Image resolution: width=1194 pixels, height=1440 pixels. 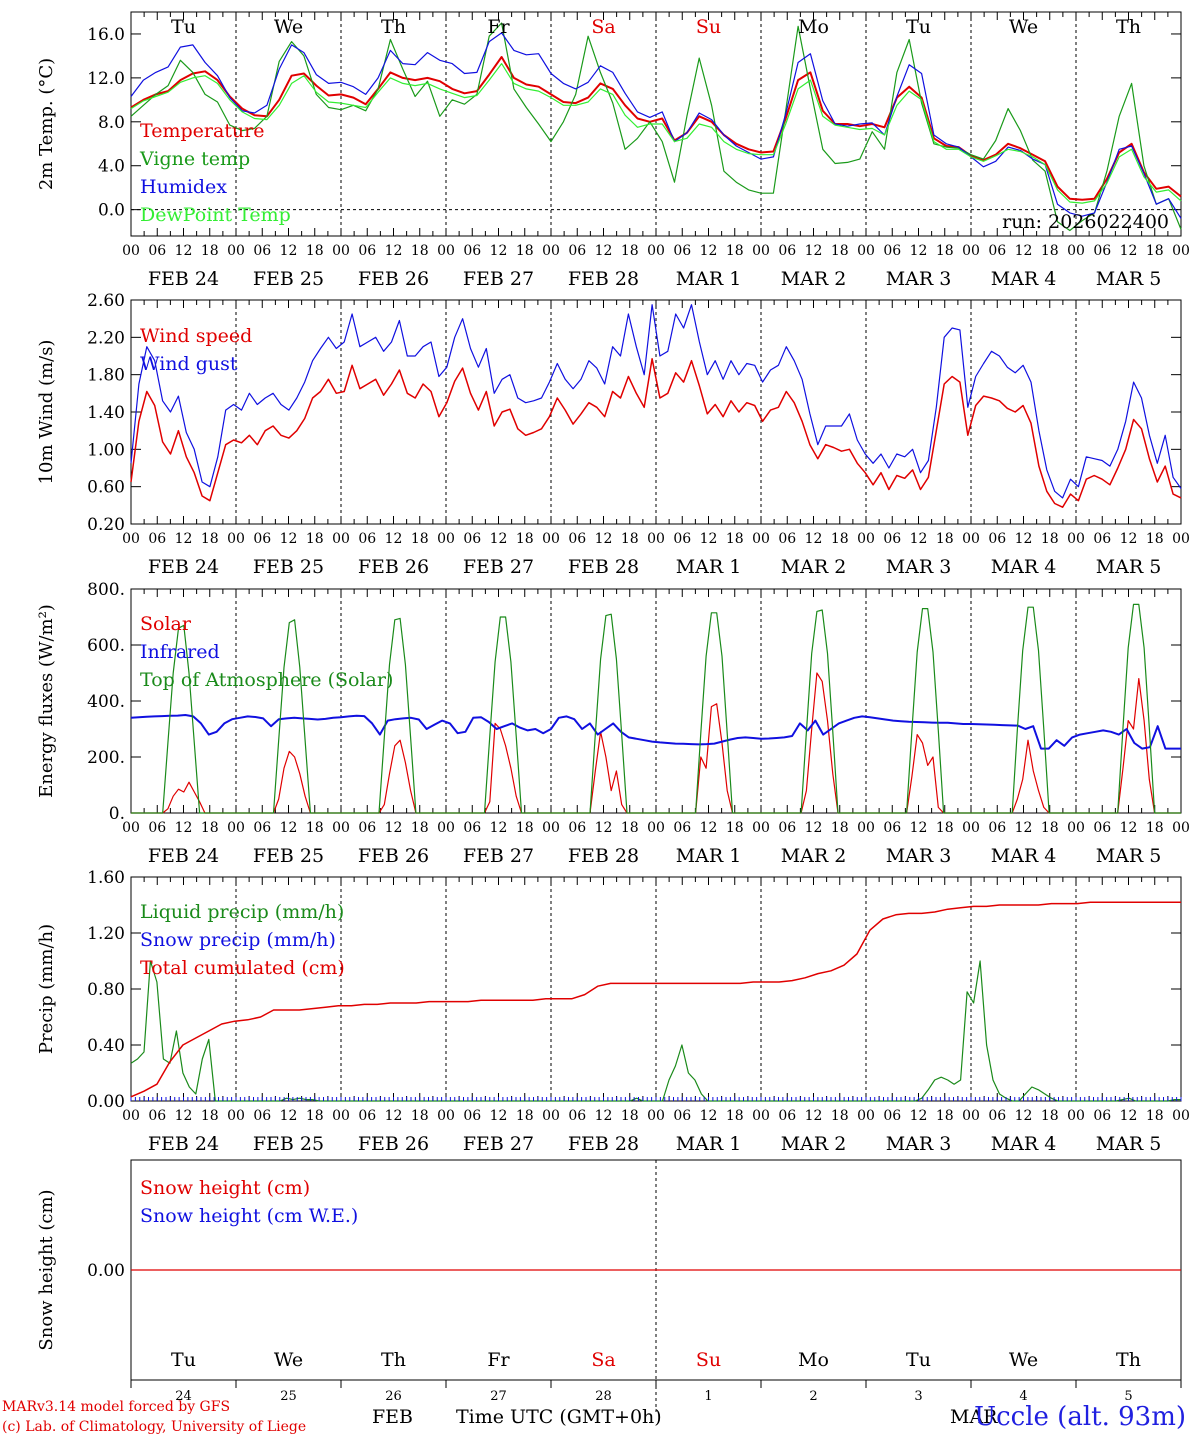 I want to click on day-name: We, so click(x=288, y=27).